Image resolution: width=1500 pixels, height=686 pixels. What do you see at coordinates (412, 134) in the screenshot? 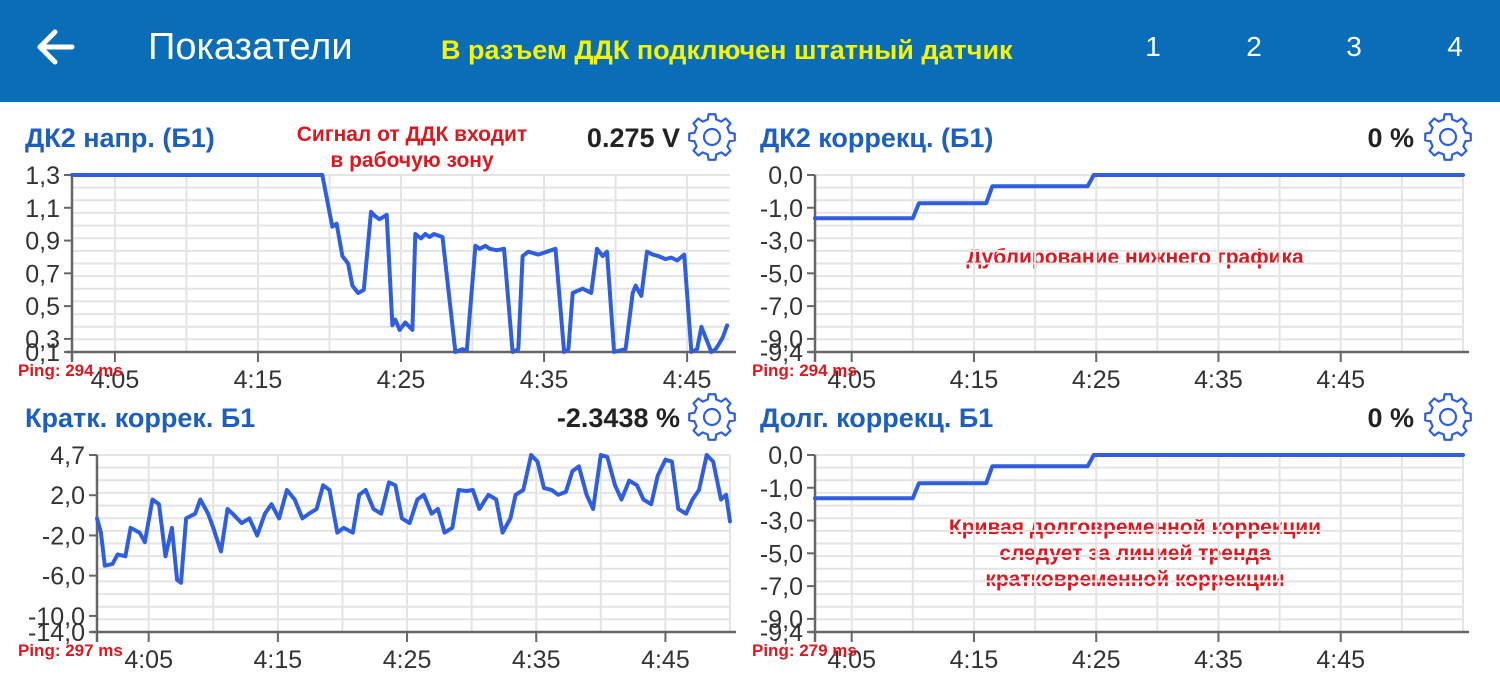
I see `annotation-line: Сигнал от ДДК входит` at bounding box center [412, 134].